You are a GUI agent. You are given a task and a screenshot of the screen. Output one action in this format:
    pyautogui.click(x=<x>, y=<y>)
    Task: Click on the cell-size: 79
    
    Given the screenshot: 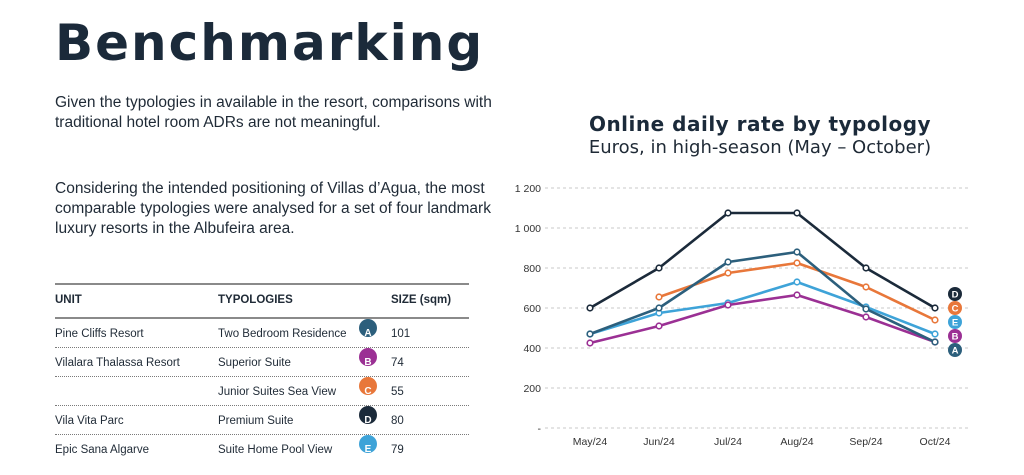 What is the action you would take?
    pyautogui.click(x=397, y=450)
    